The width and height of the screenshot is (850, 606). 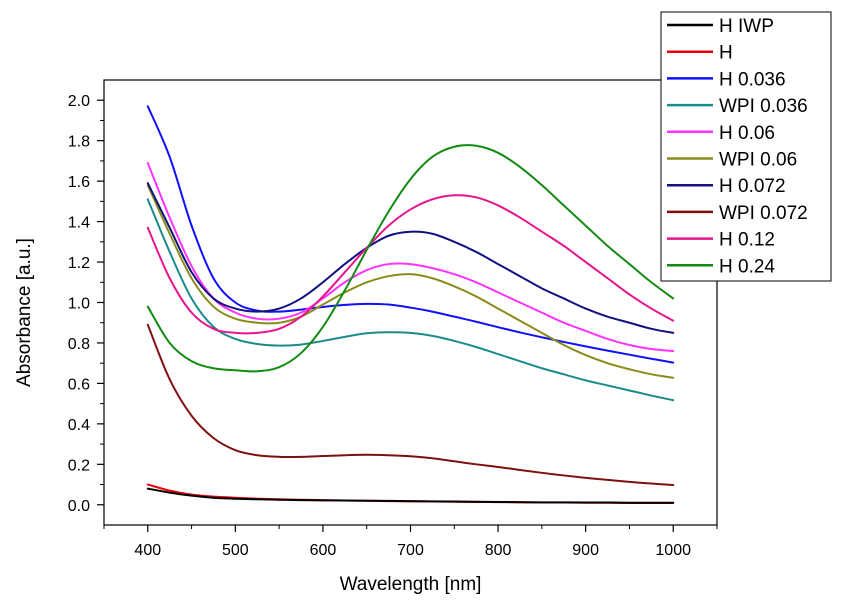 I want to click on y-tick-label: 0.0, so click(x=79, y=506).